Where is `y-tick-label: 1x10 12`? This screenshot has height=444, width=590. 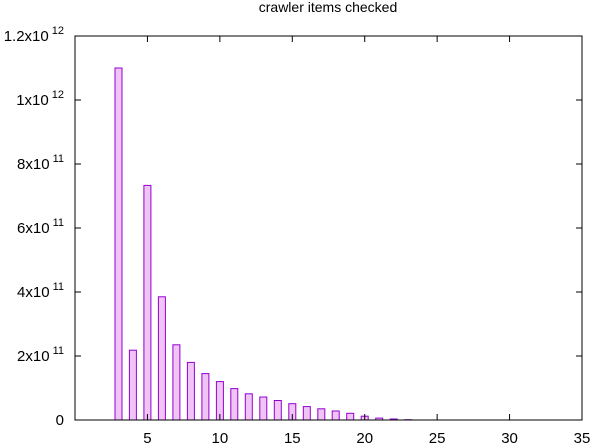
y-tick-label: 1x10 12 is located at coordinates (40, 99).